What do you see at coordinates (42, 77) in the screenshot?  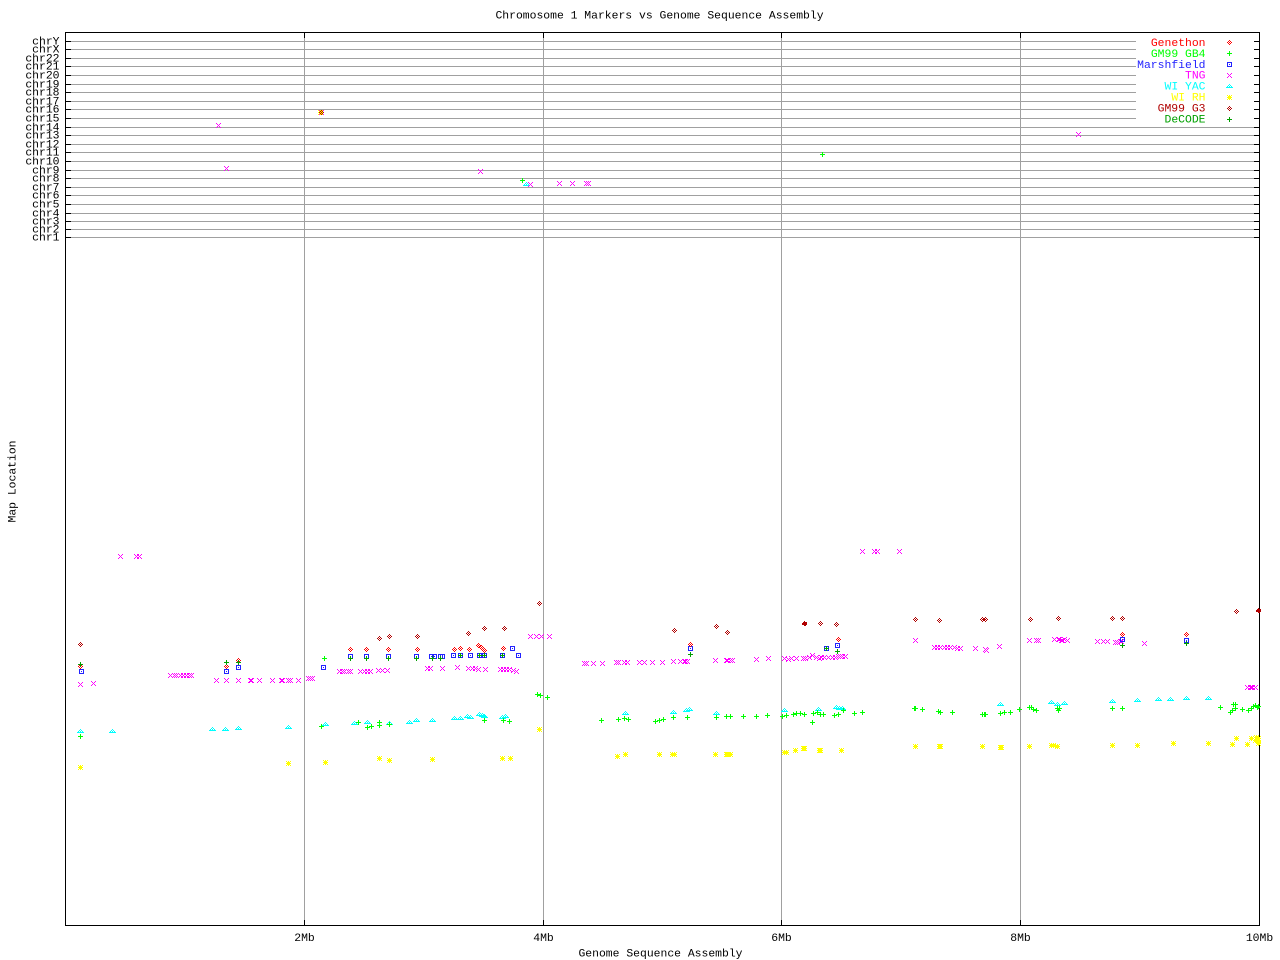 I see `svg-text: chr20` at bounding box center [42, 77].